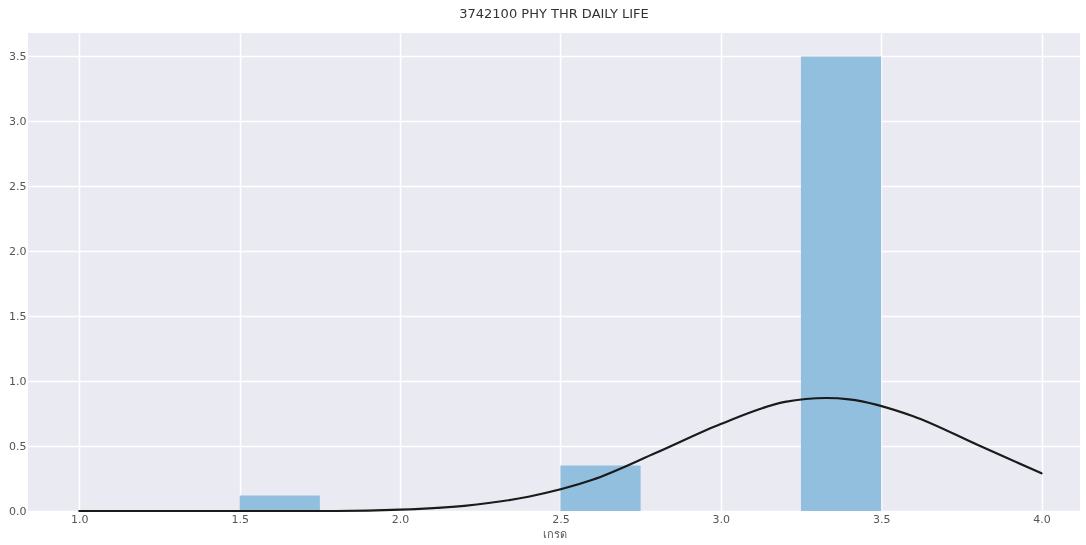 The image size is (1086, 545). What do you see at coordinates (18, 186) in the screenshot?
I see `y-tick-label: 2.5` at bounding box center [18, 186].